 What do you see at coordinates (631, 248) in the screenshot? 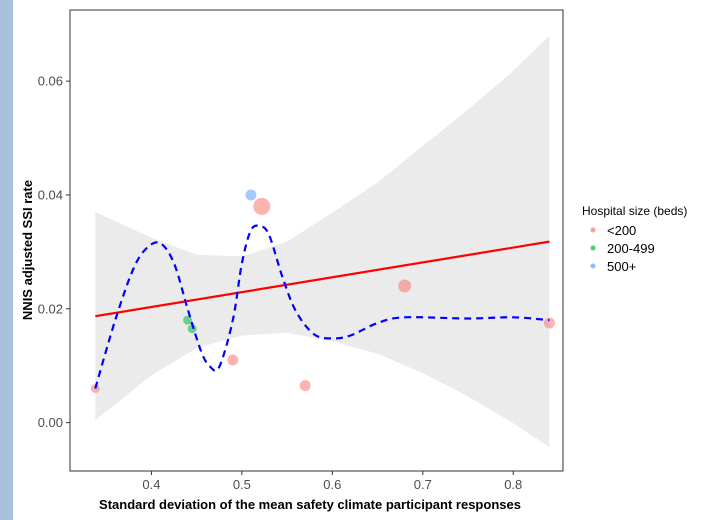
I see `legend-label: 200-499` at bounding box center [631, 248].